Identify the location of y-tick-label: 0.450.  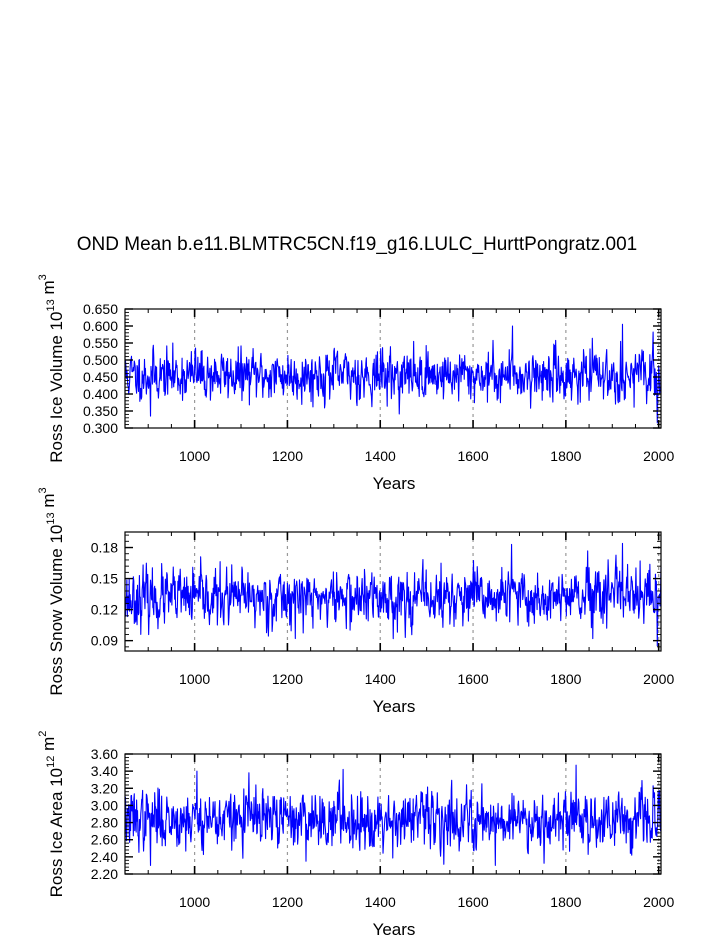
(100, 377).